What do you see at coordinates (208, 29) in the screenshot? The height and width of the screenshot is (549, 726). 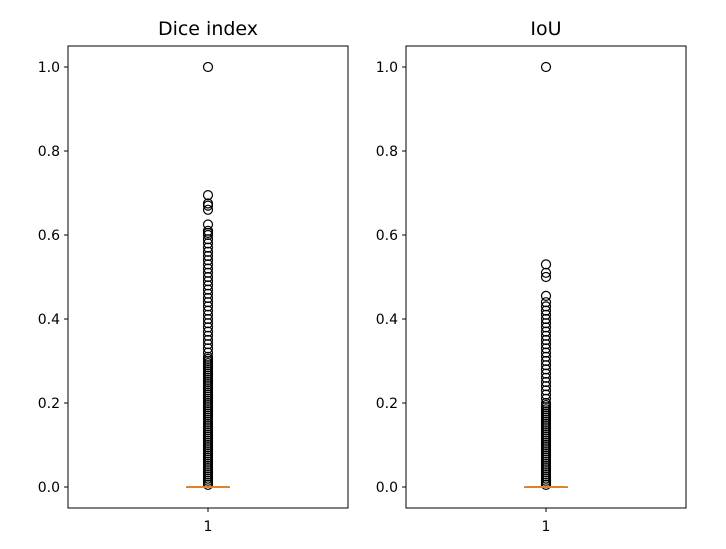 I see `chart-title: Dice index` at bounding box center [208, 29].